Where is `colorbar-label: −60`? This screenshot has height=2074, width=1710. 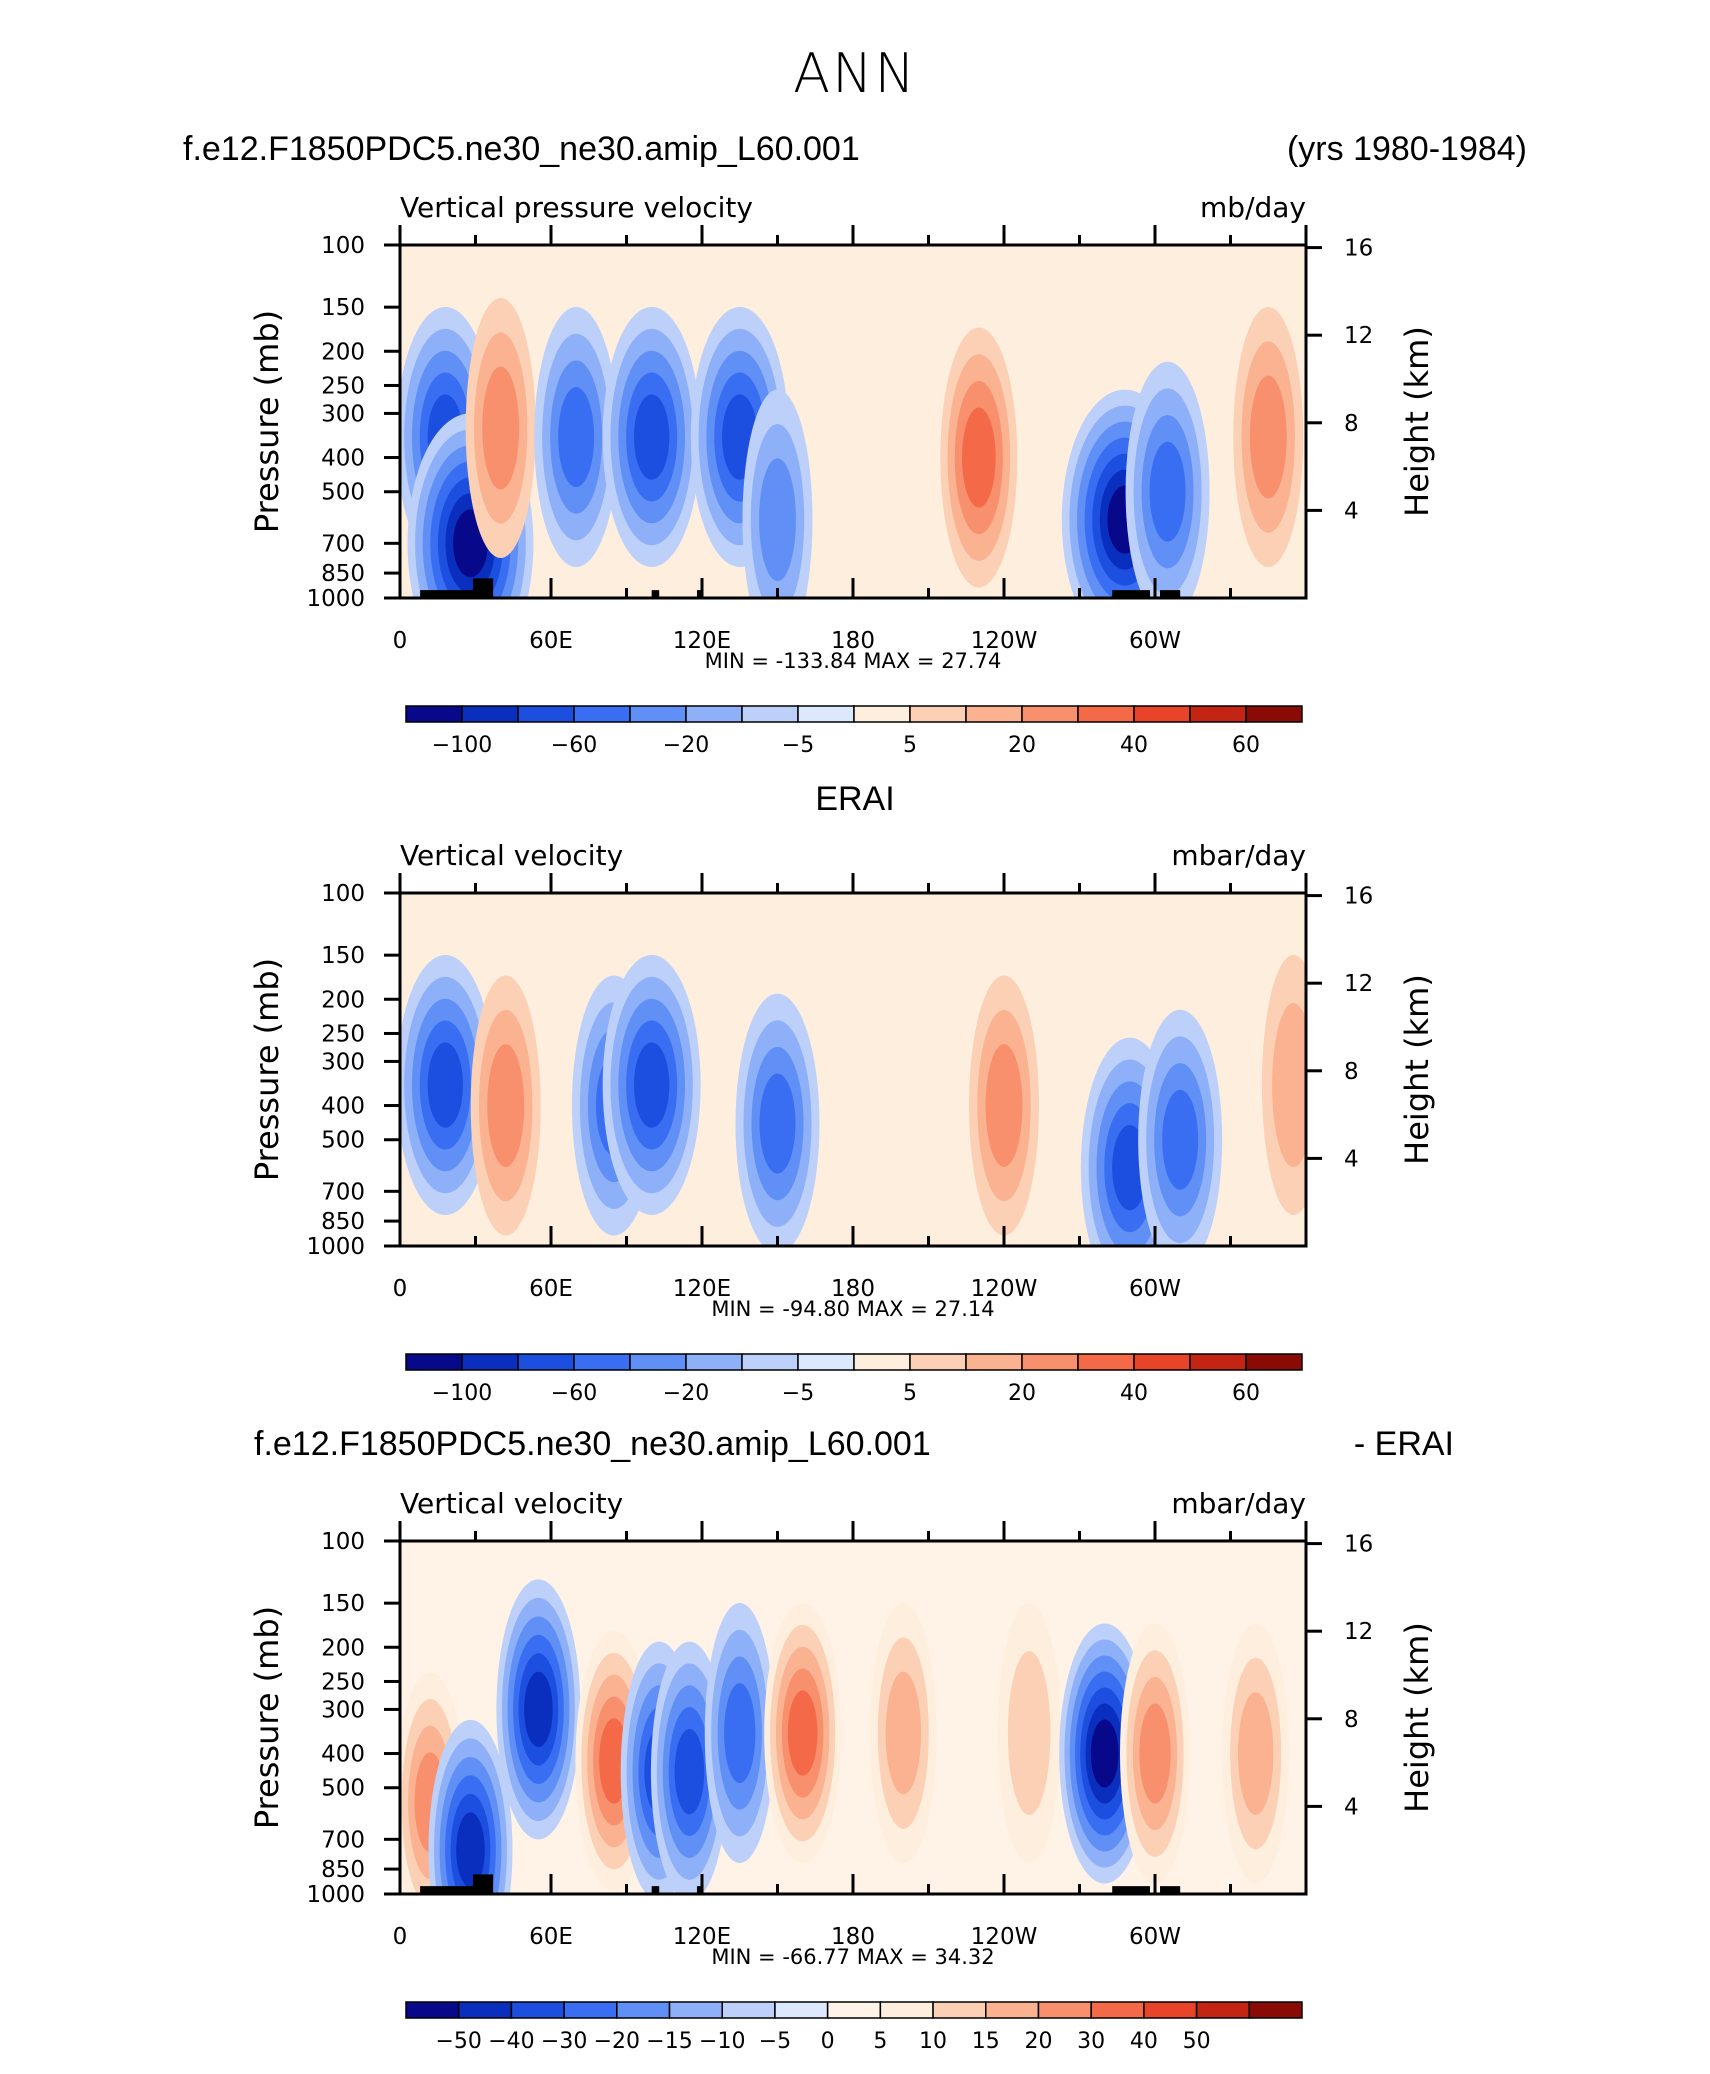
colorbar-label: −60 is located at coordinates (574, 1392).